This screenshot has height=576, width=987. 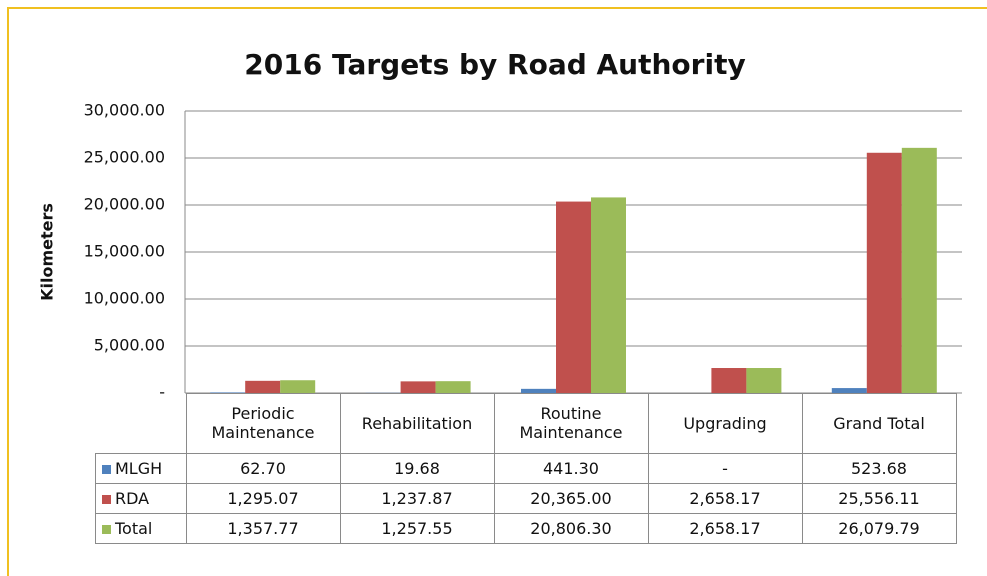 What do you see at coordinates (571, 528) in the screenshot?
I see `table-value: 20,806.30` at bounding box center [571, 528].